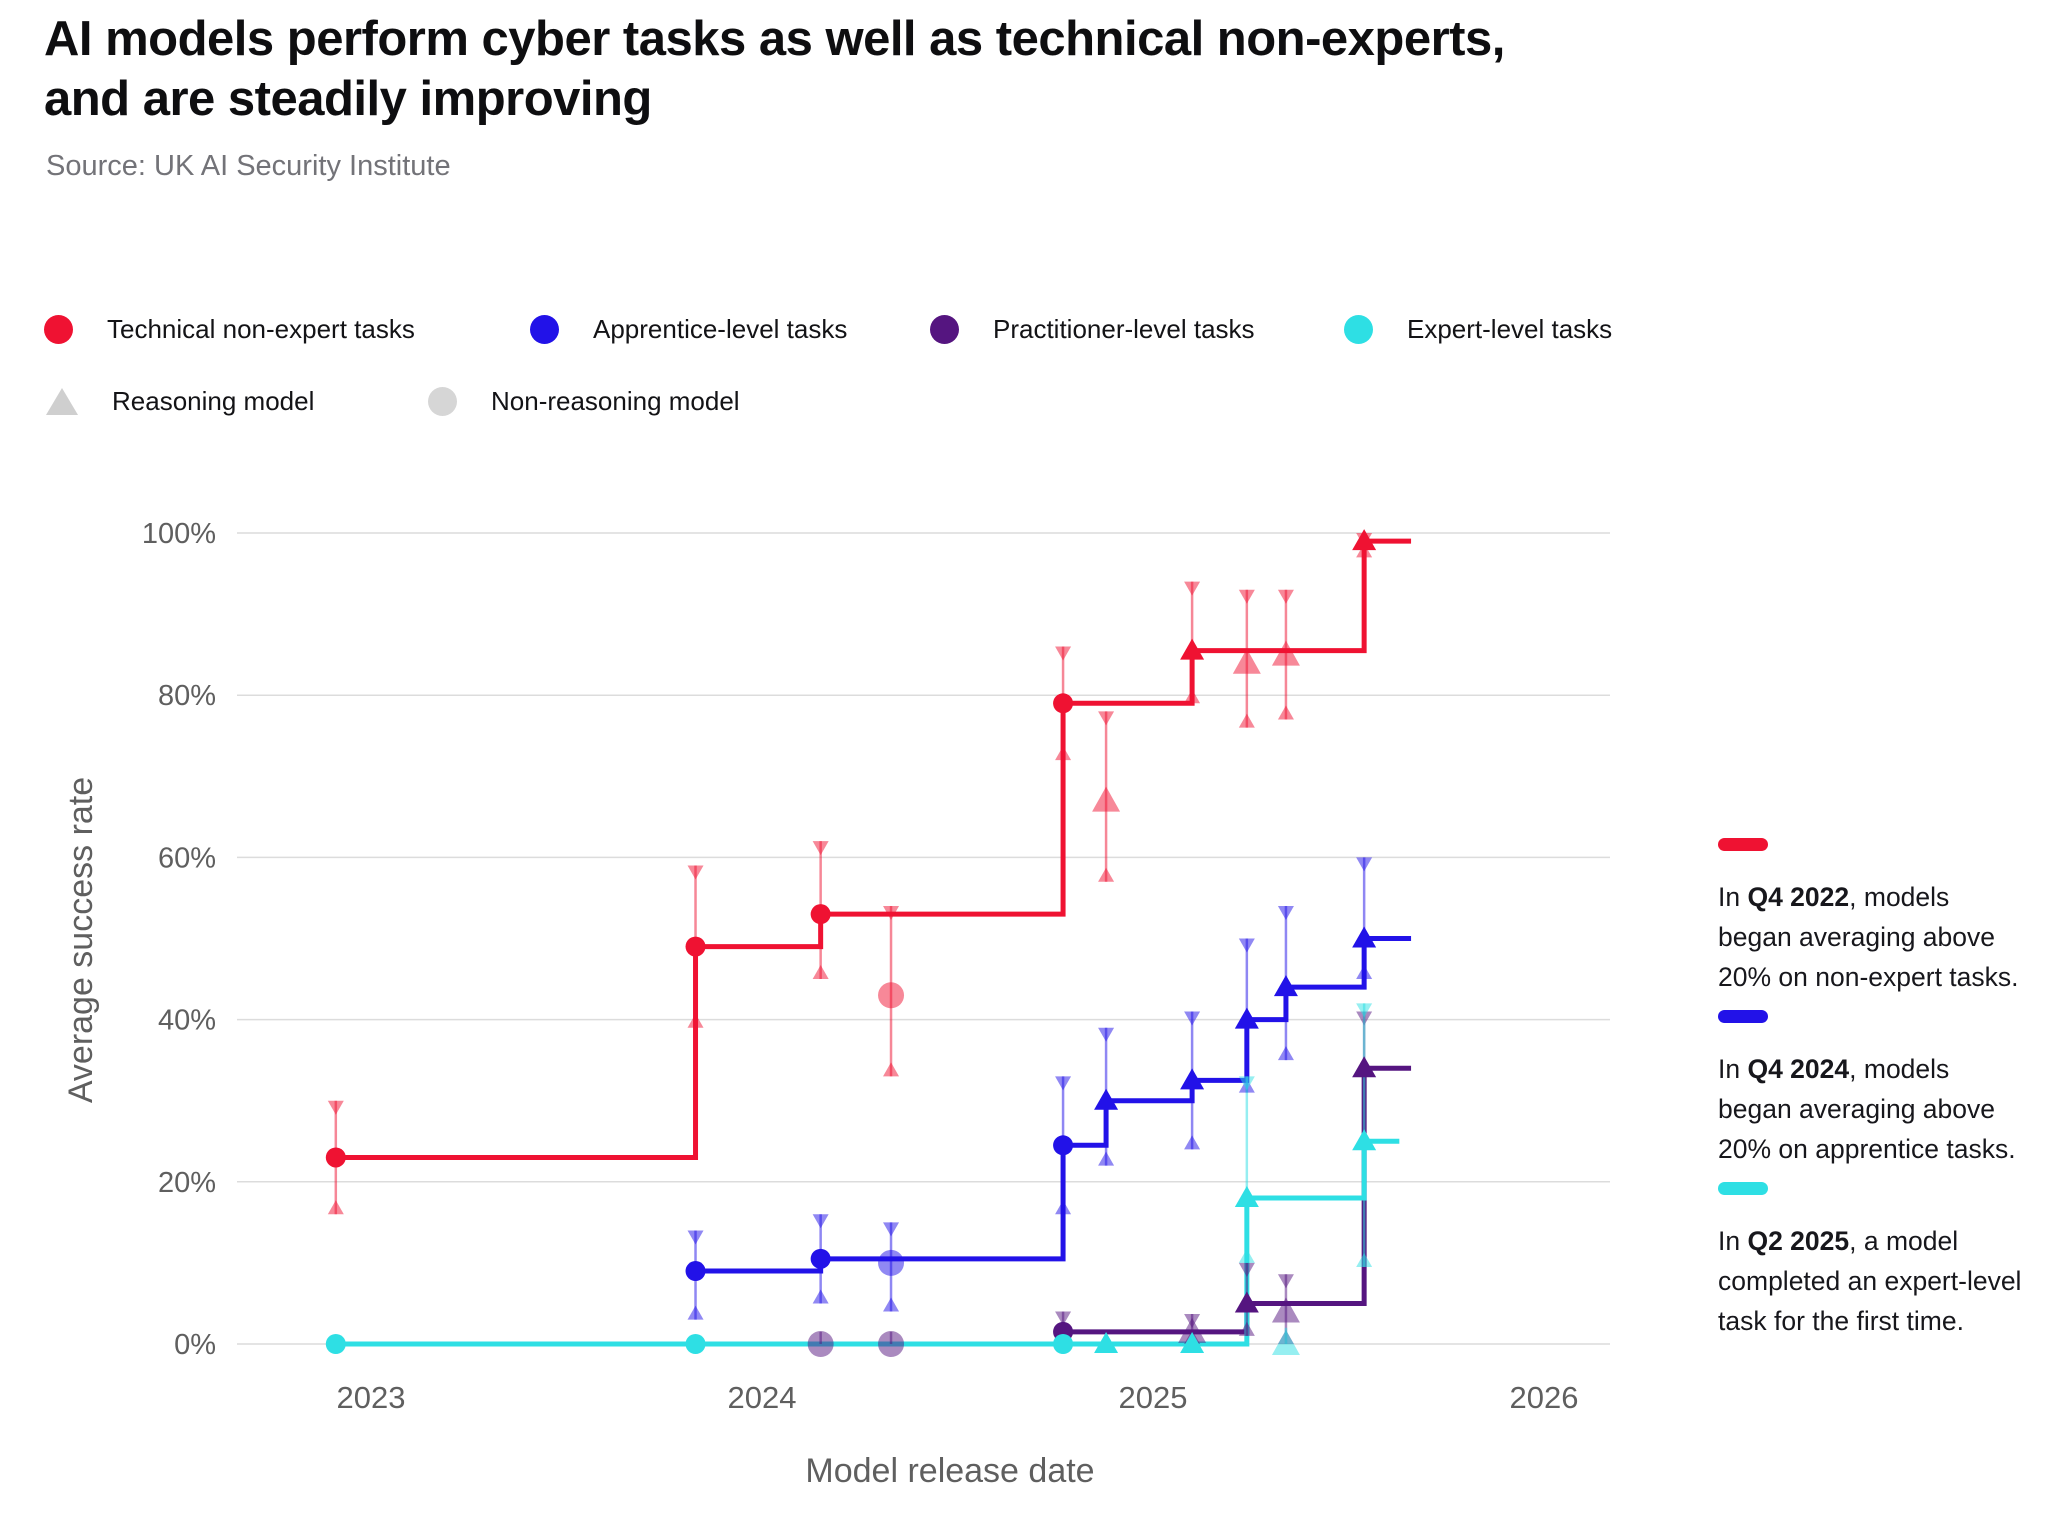 The width and height of the screenshot is (2048, 1521). Describe the element at coordinates (1510, 328) in the screenshot. I see `legend-label: Expert-level tasks` at that location.